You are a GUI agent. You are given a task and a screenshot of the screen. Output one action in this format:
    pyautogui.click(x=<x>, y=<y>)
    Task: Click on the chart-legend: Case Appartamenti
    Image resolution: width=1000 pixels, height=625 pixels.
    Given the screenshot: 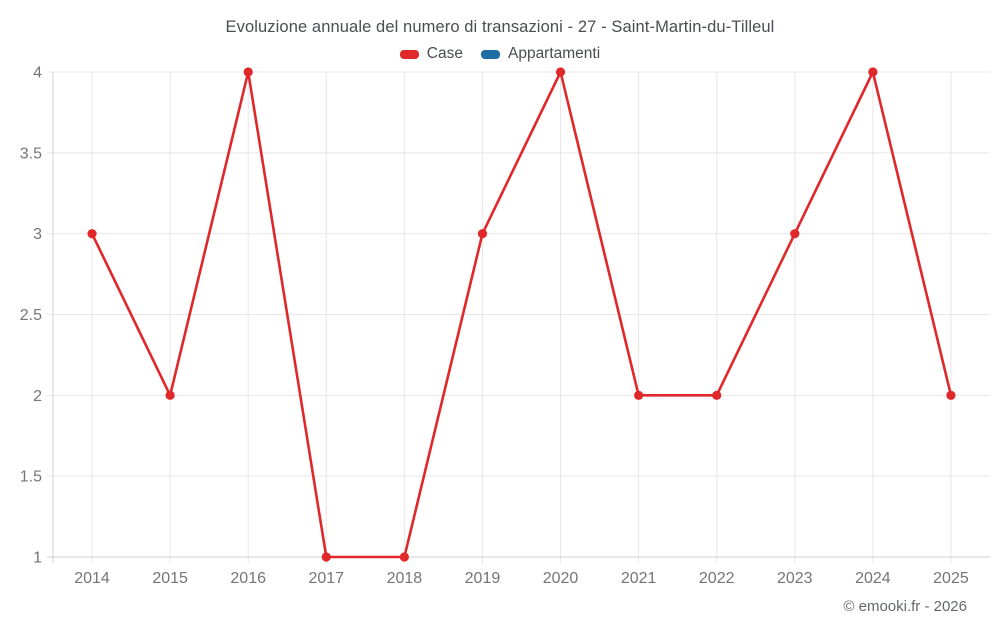 What is the action you would take?
    pyautogui.click(x=500, y=54)
    